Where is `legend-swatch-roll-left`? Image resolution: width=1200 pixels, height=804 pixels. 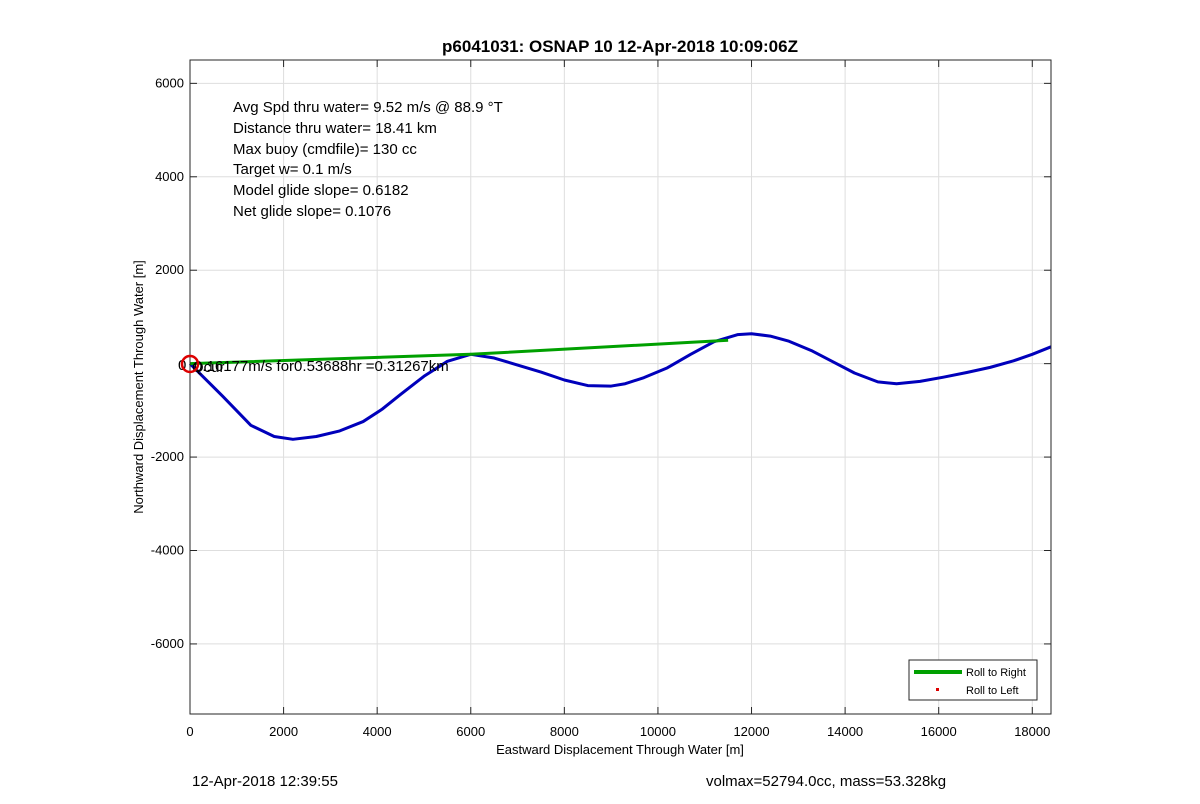
legend-swatch-roll-left is located at coordinates (937, 689).